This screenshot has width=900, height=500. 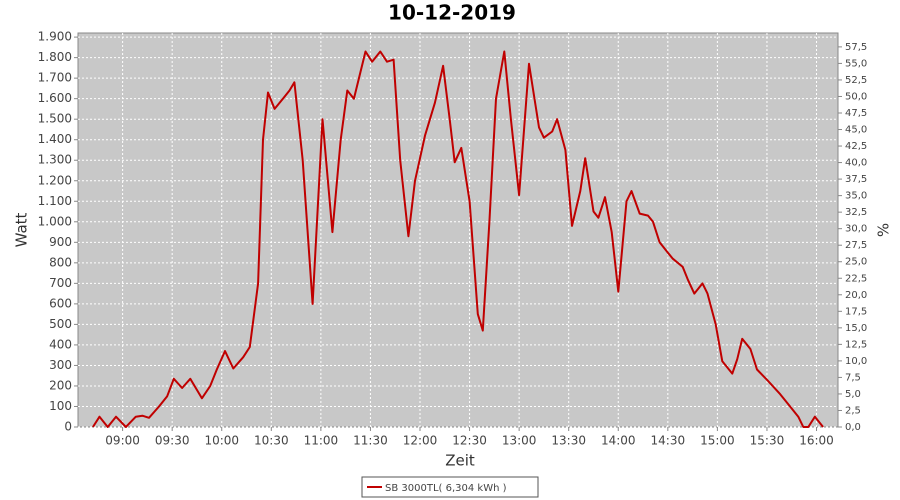 What do you see at coordinates (22, 229) in the screenshot?
I see `y-axis-title: Watt` at bounding box center [22, 229].